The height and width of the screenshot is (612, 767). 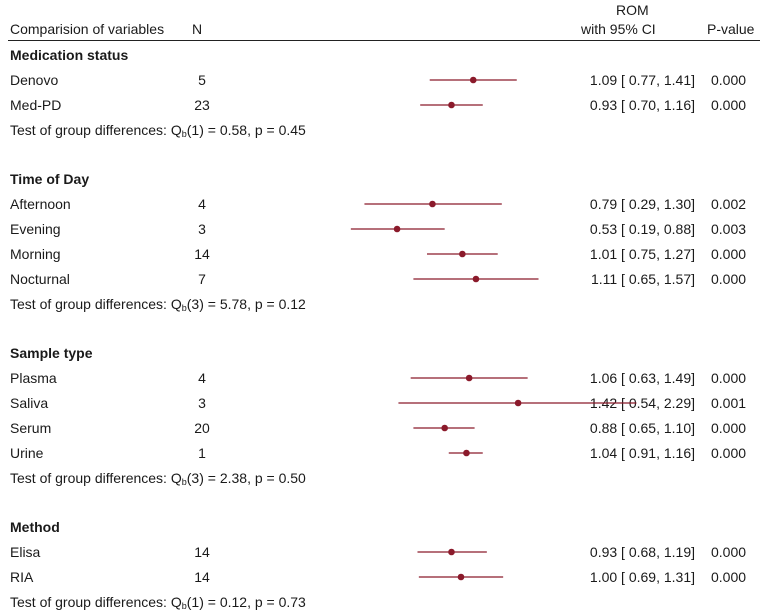 I want to click on row-pvalue: 0.001, so click(x=729, y=403).